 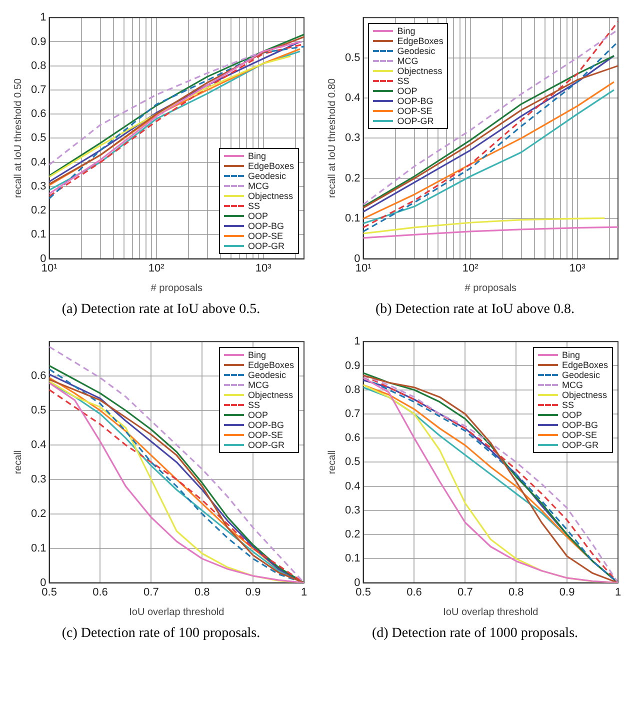 What do you see at coordinates (475, 310) in the screenshot?
I see `text: (b) Detection rate at IoU above 0.8.` at bounding box center [475, 310].